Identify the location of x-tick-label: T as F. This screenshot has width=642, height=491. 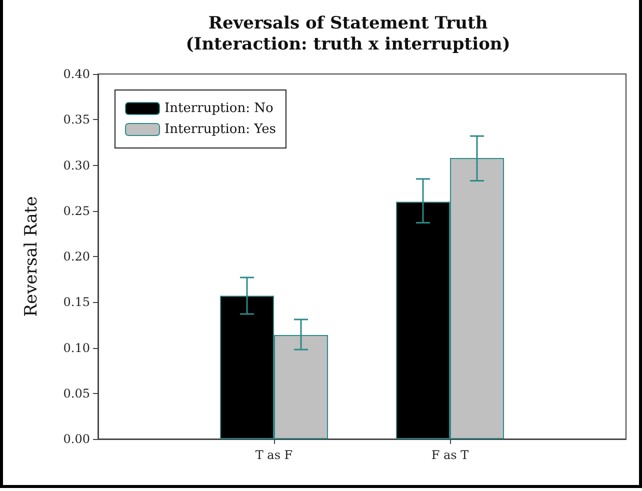
(274, 455).